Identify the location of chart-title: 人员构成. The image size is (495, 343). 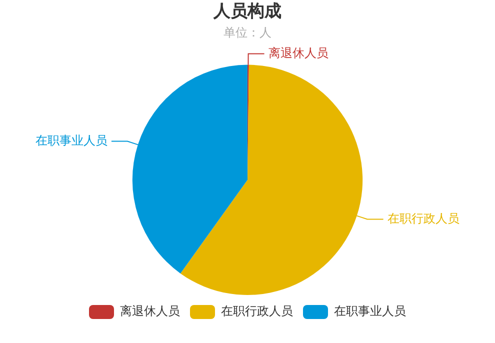
(247, 12).